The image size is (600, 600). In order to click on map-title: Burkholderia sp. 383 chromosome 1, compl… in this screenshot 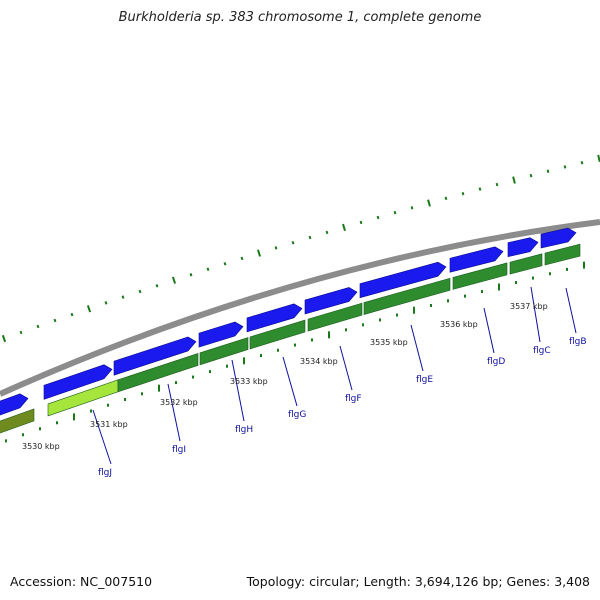, I will do `click(300, 17)`.